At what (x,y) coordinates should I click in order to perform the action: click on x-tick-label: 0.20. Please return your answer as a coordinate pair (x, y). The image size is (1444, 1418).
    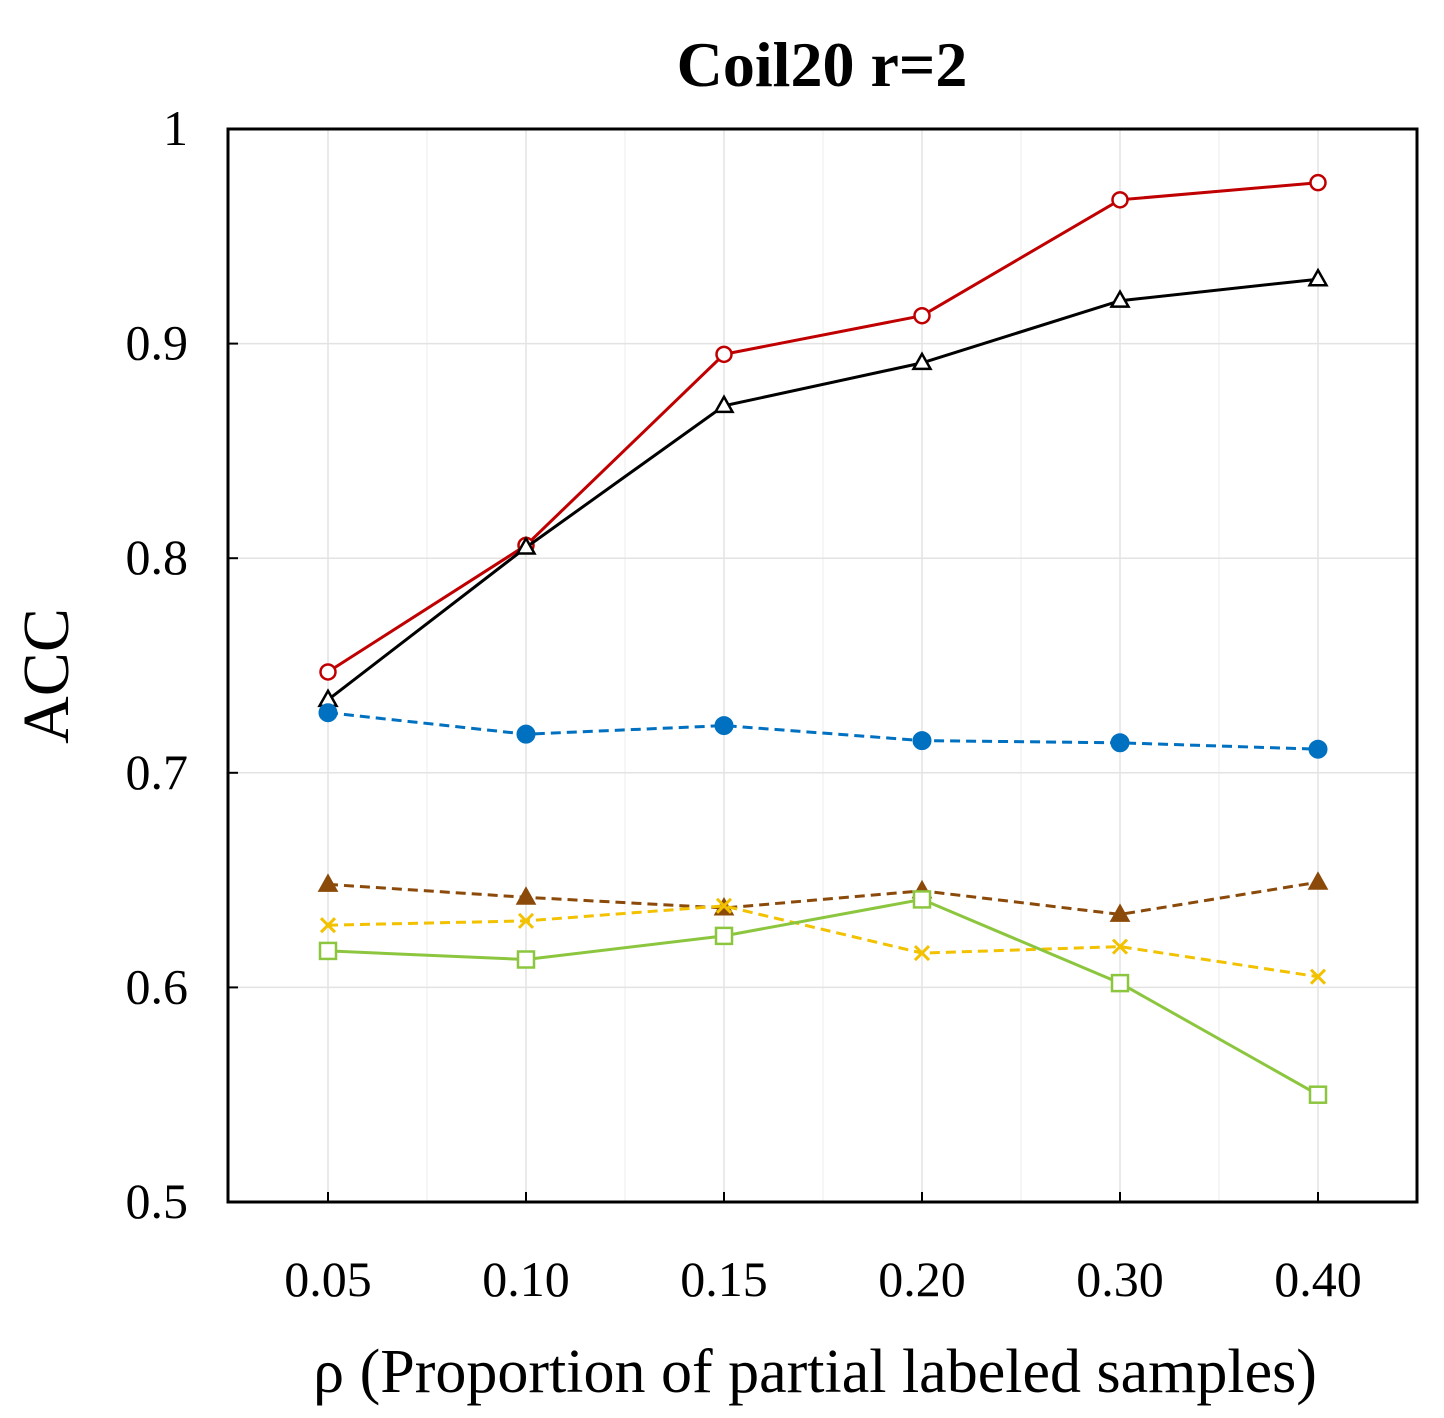
    Looking at the image, I should click on (922, 1279).